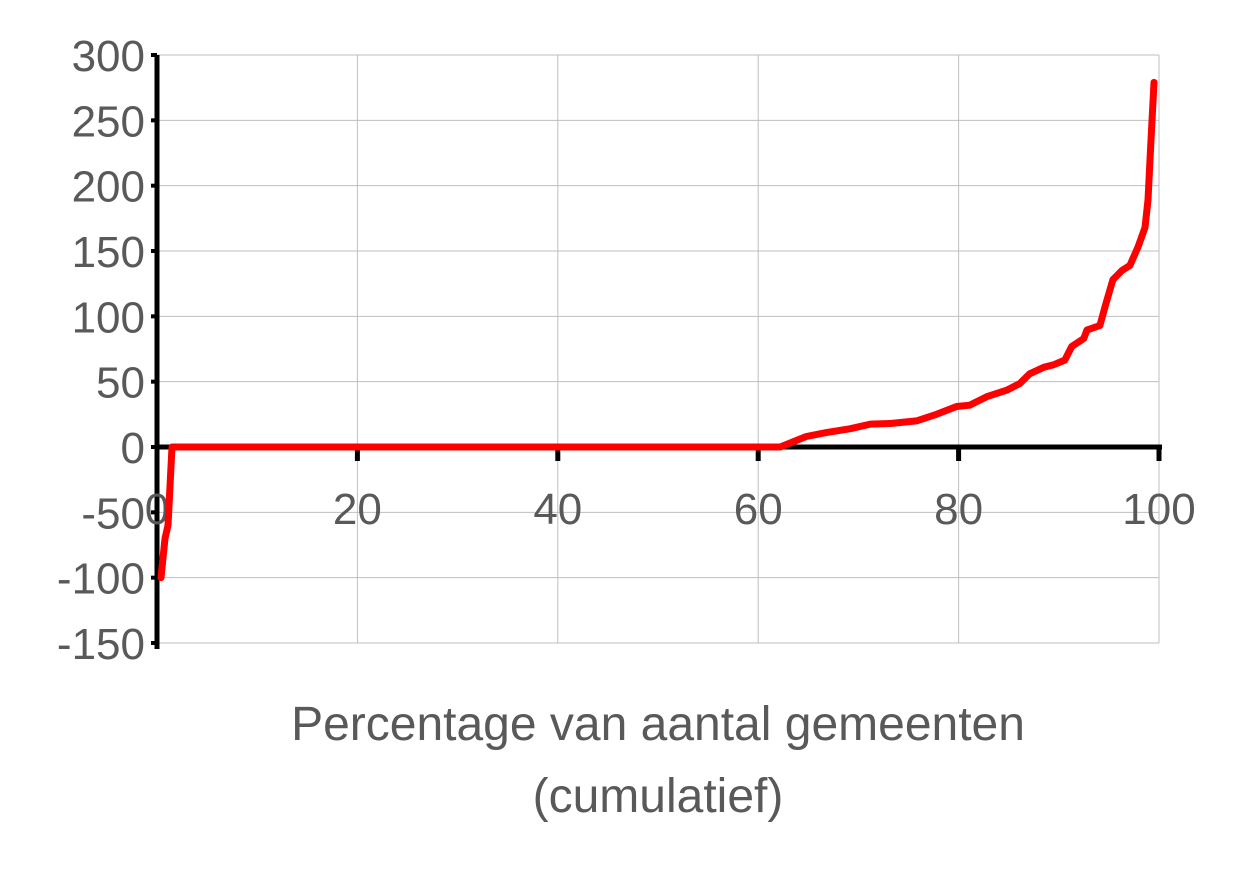 This screenshot has height=890, width=1251. Describe the element at coordinates (108, 187) in the screenshot. I see `y-tick-label: 200` at that location.